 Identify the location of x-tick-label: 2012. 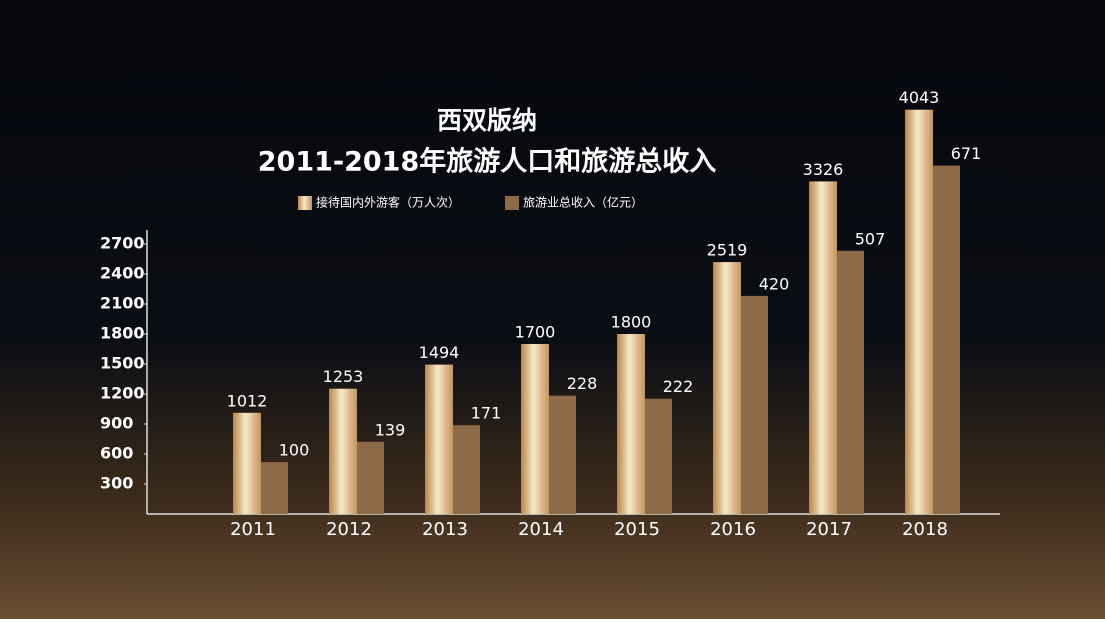
(349, 529).